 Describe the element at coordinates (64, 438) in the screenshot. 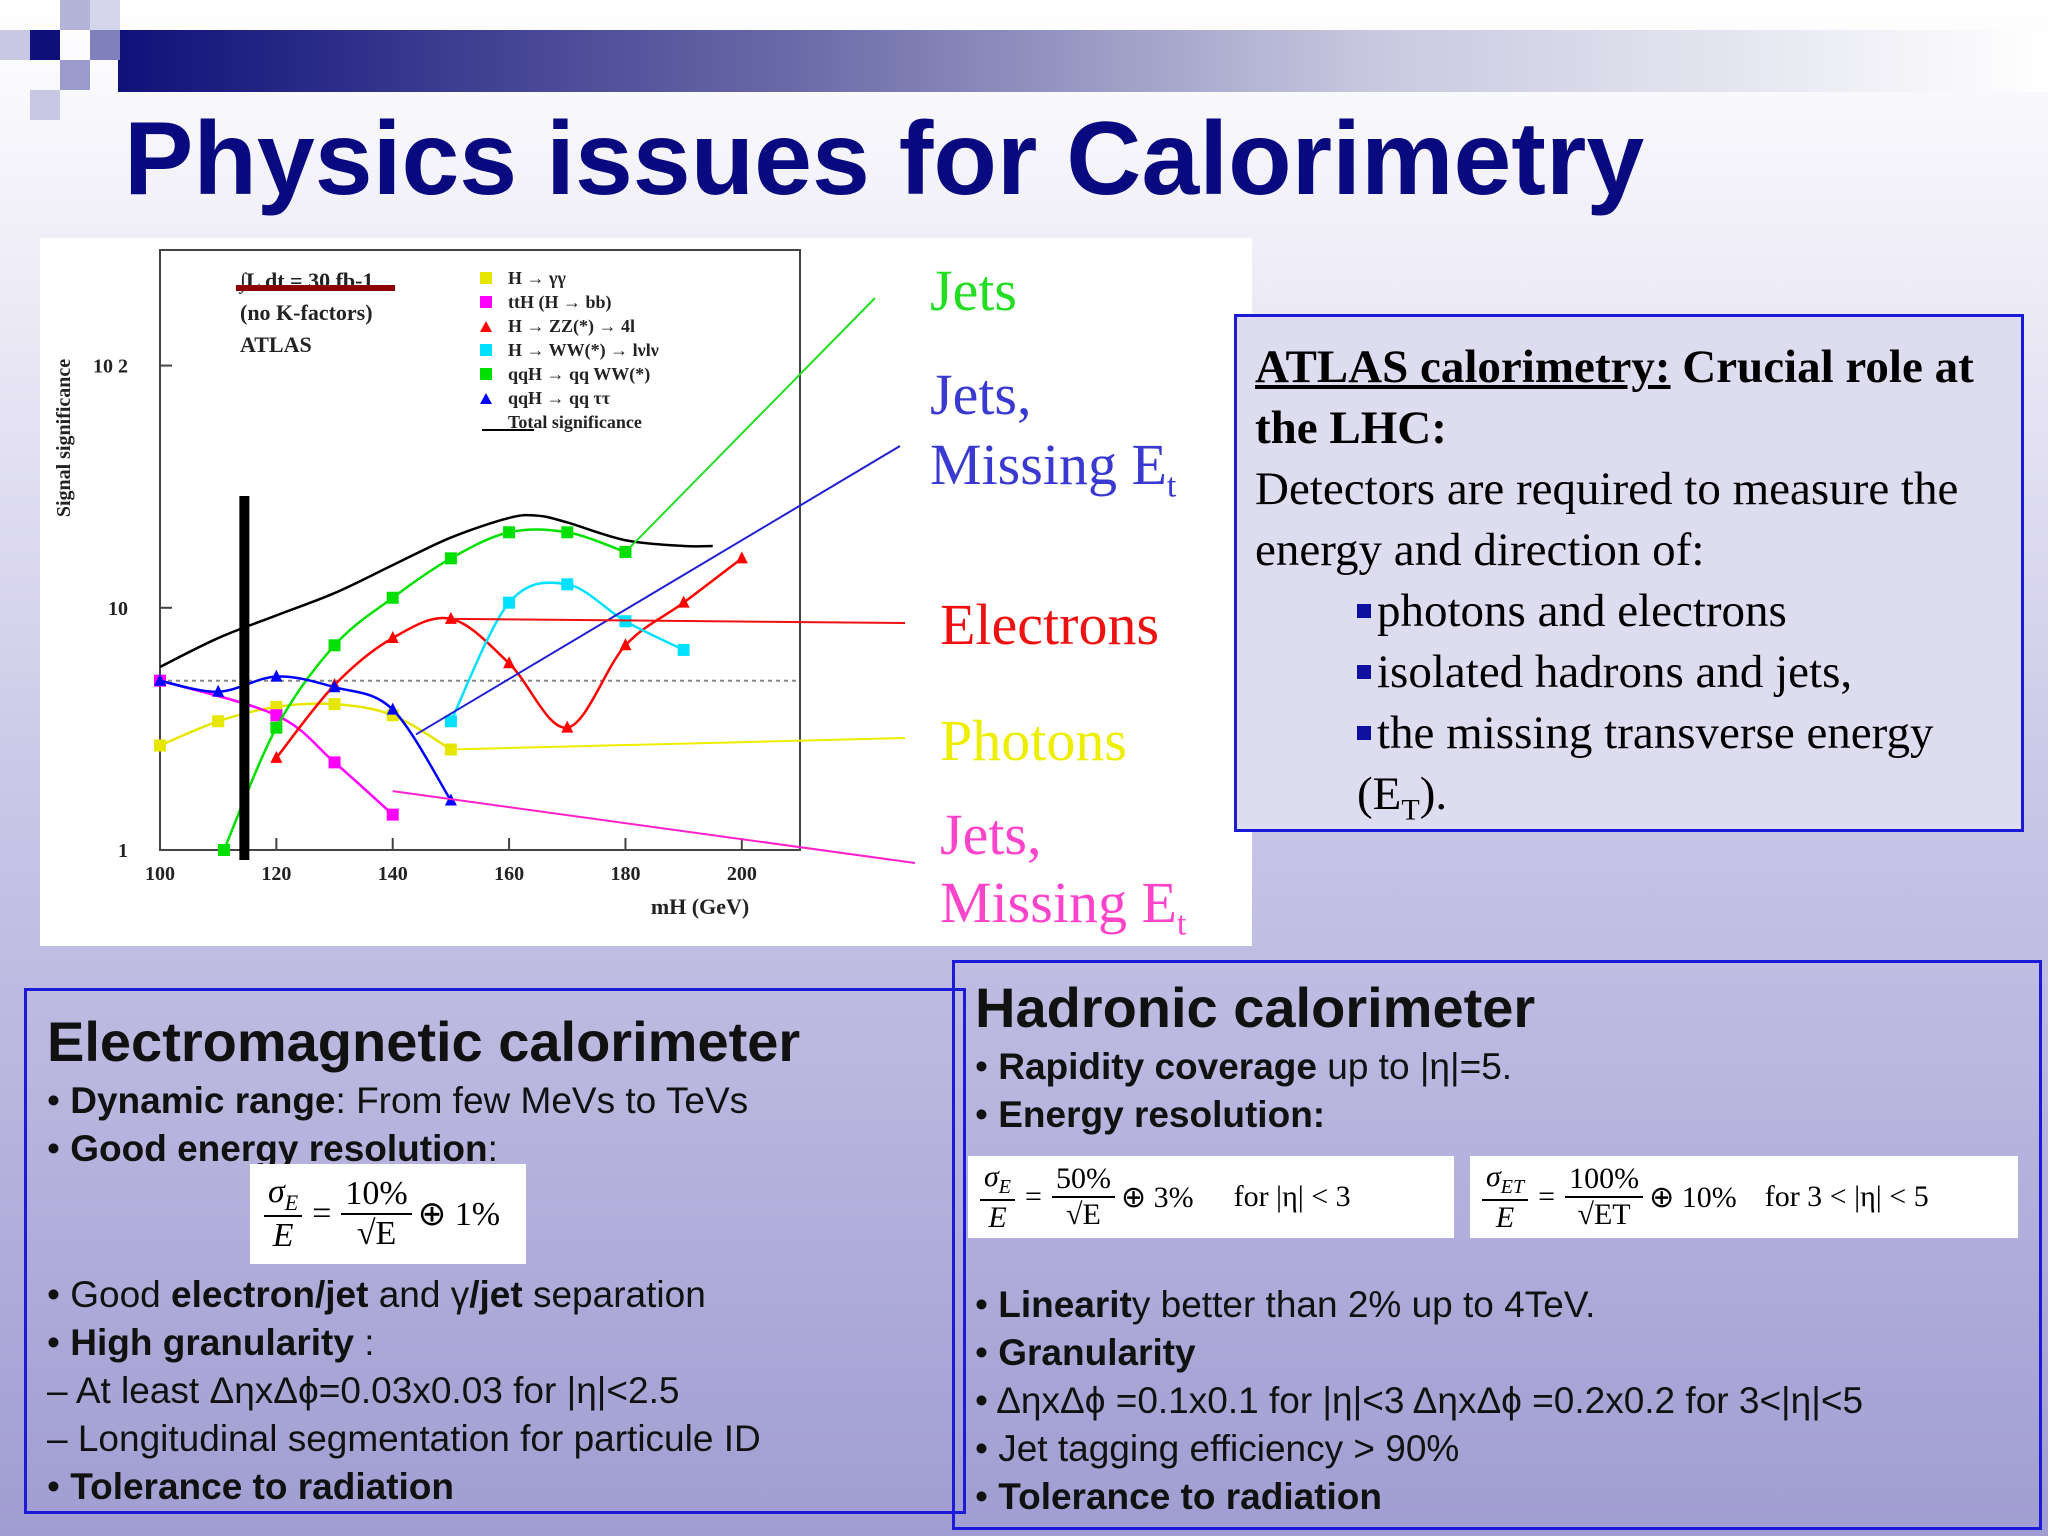

I see `y-axis-label: Signal significance` at that location.